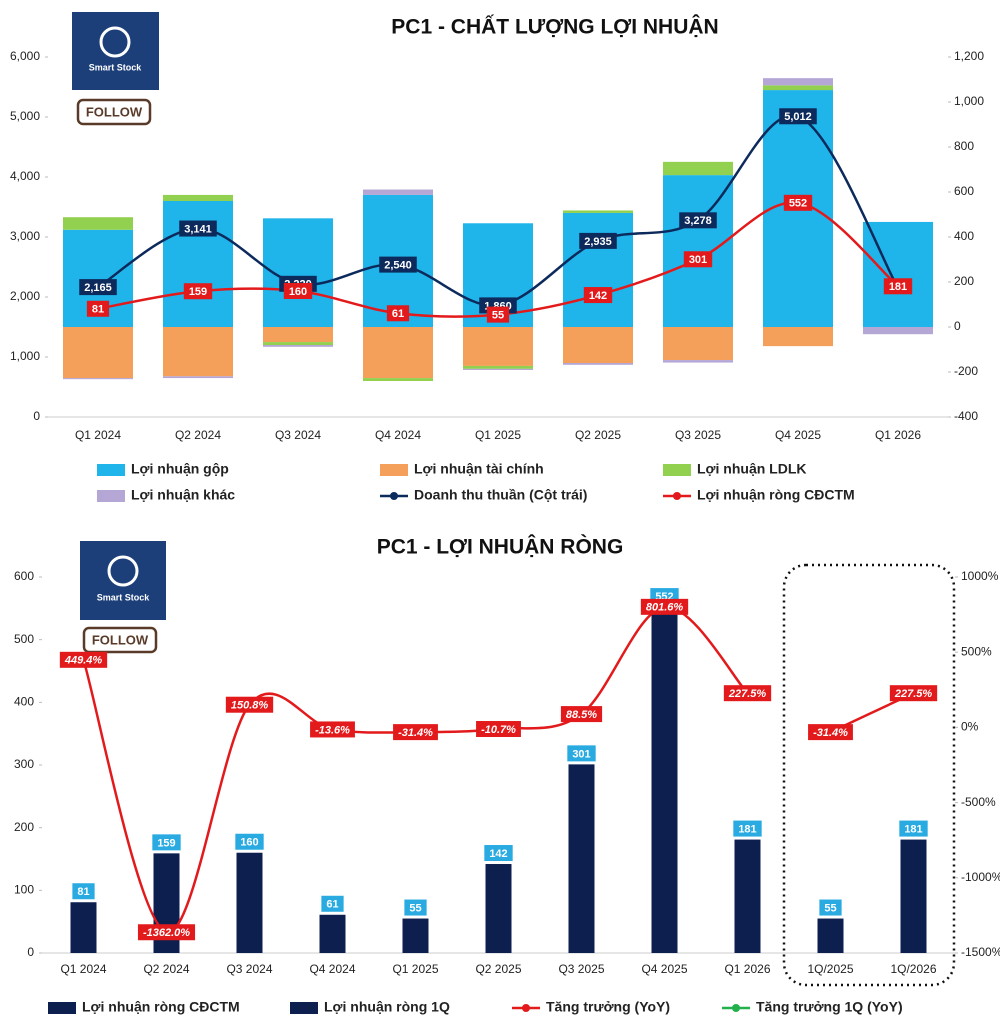  Describe the element at coordinates (24, 764) in the screenshot. I see `y-tick-label: 300` at that location.